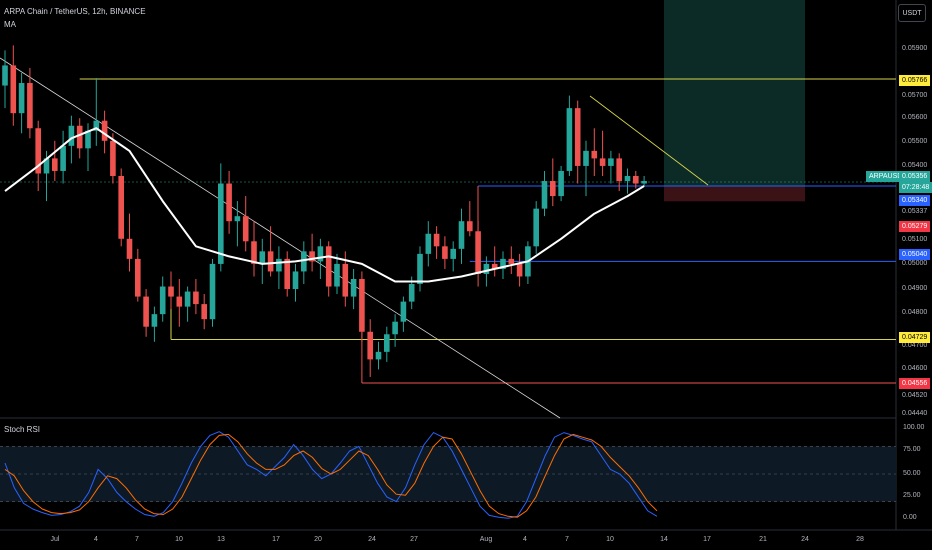 The width and height of the screenshot is (932, 550). I want to click on time-tick: 13, so click(221, 539).